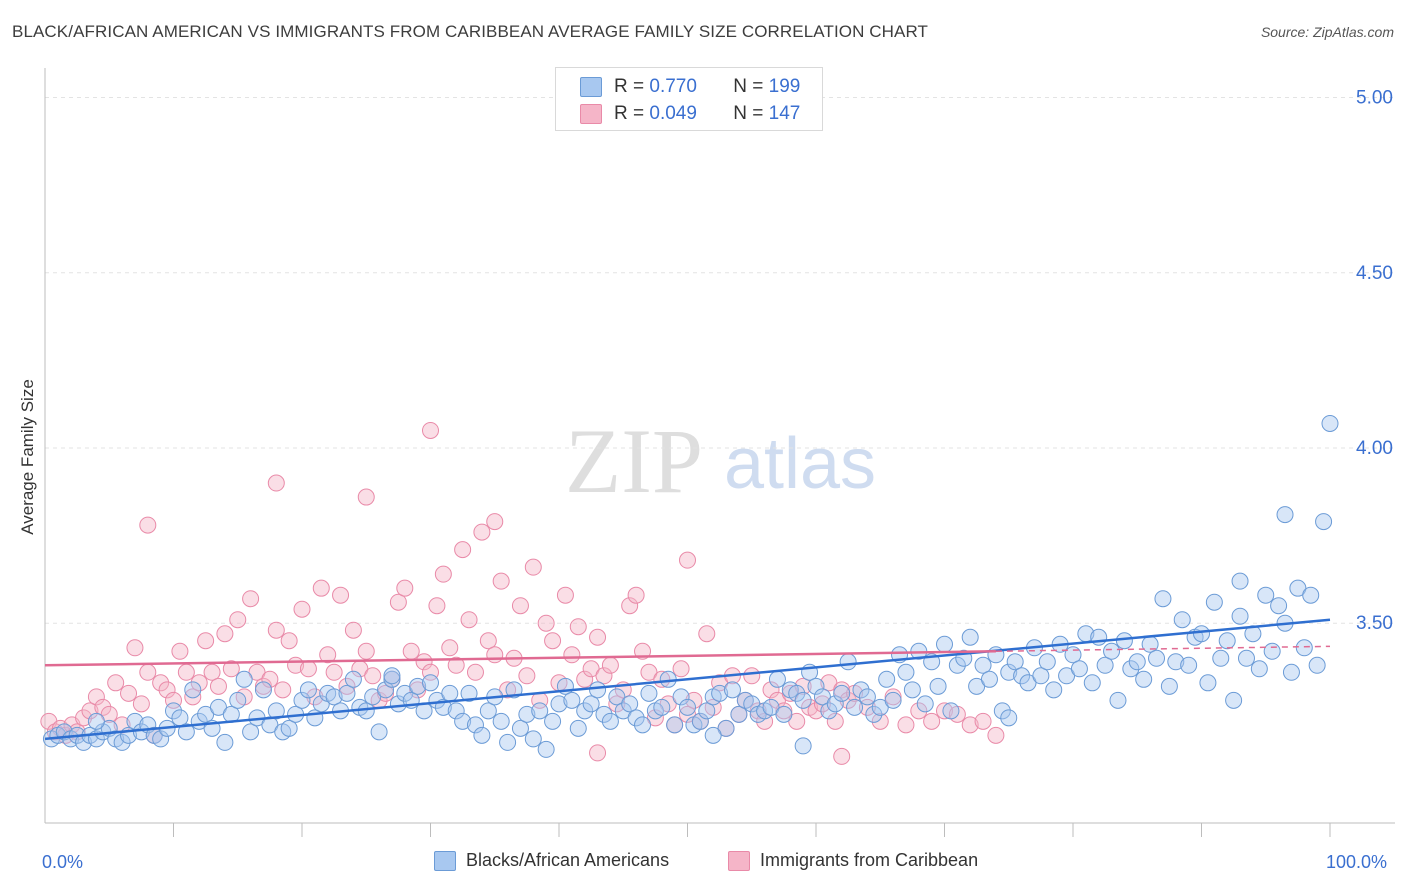  Describe the element at coordinates (27, 457) in the screenshot. I see `y-axis-label: Average Family Size` at that location.